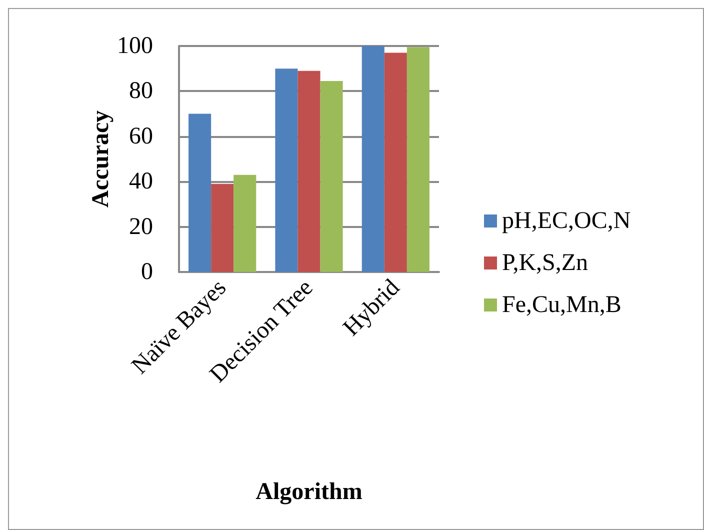  What do you see at coordinates (141, 136) in the screenshot?
I see `y-tick-label: 60` at bounding box center [141, 136].